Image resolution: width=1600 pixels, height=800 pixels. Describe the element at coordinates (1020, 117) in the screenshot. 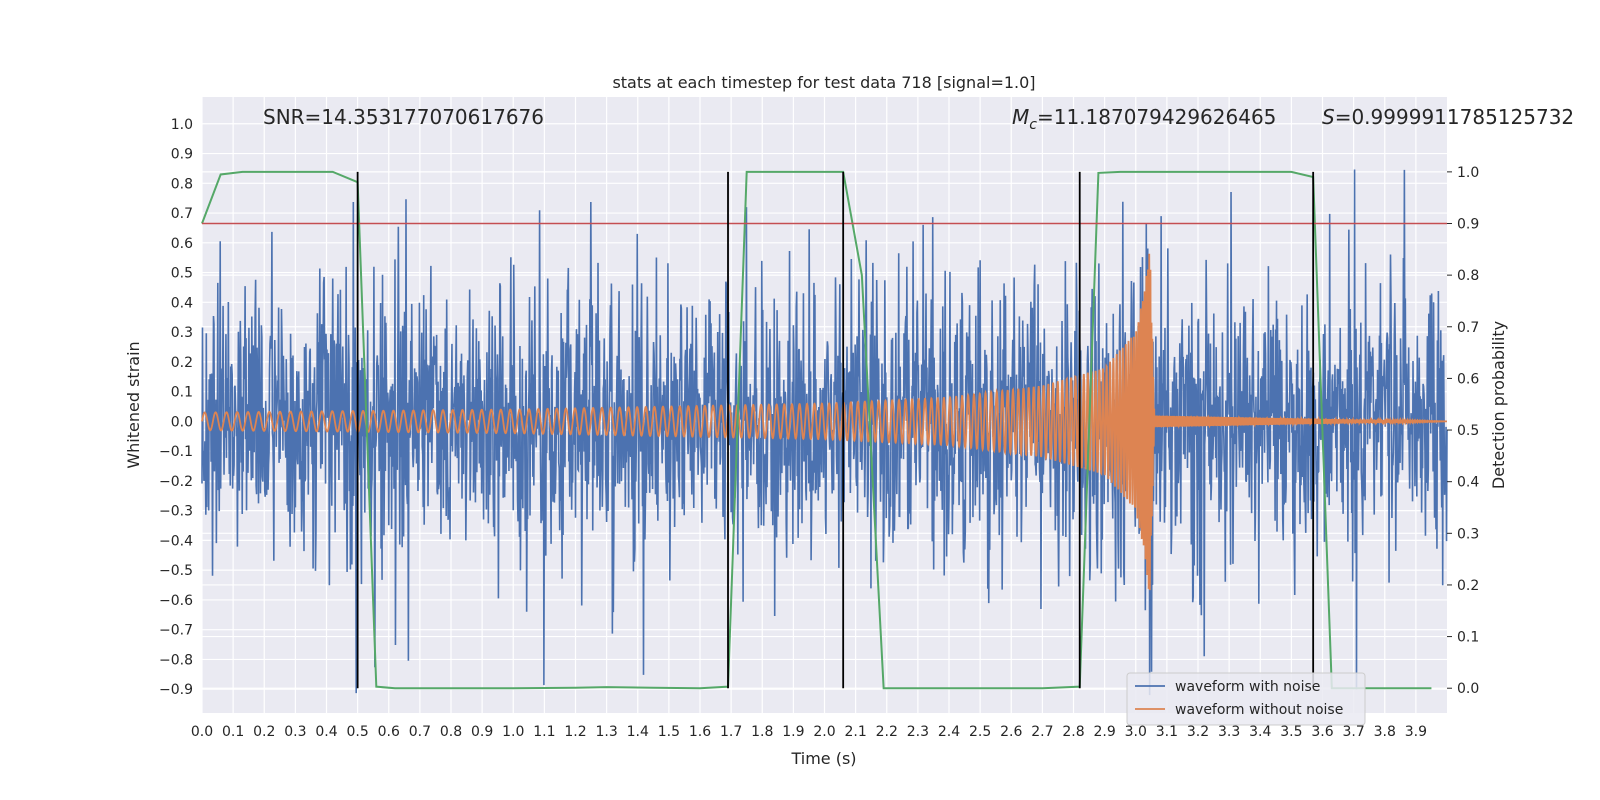

I see `chirp-mass-symbol: M` at that location.